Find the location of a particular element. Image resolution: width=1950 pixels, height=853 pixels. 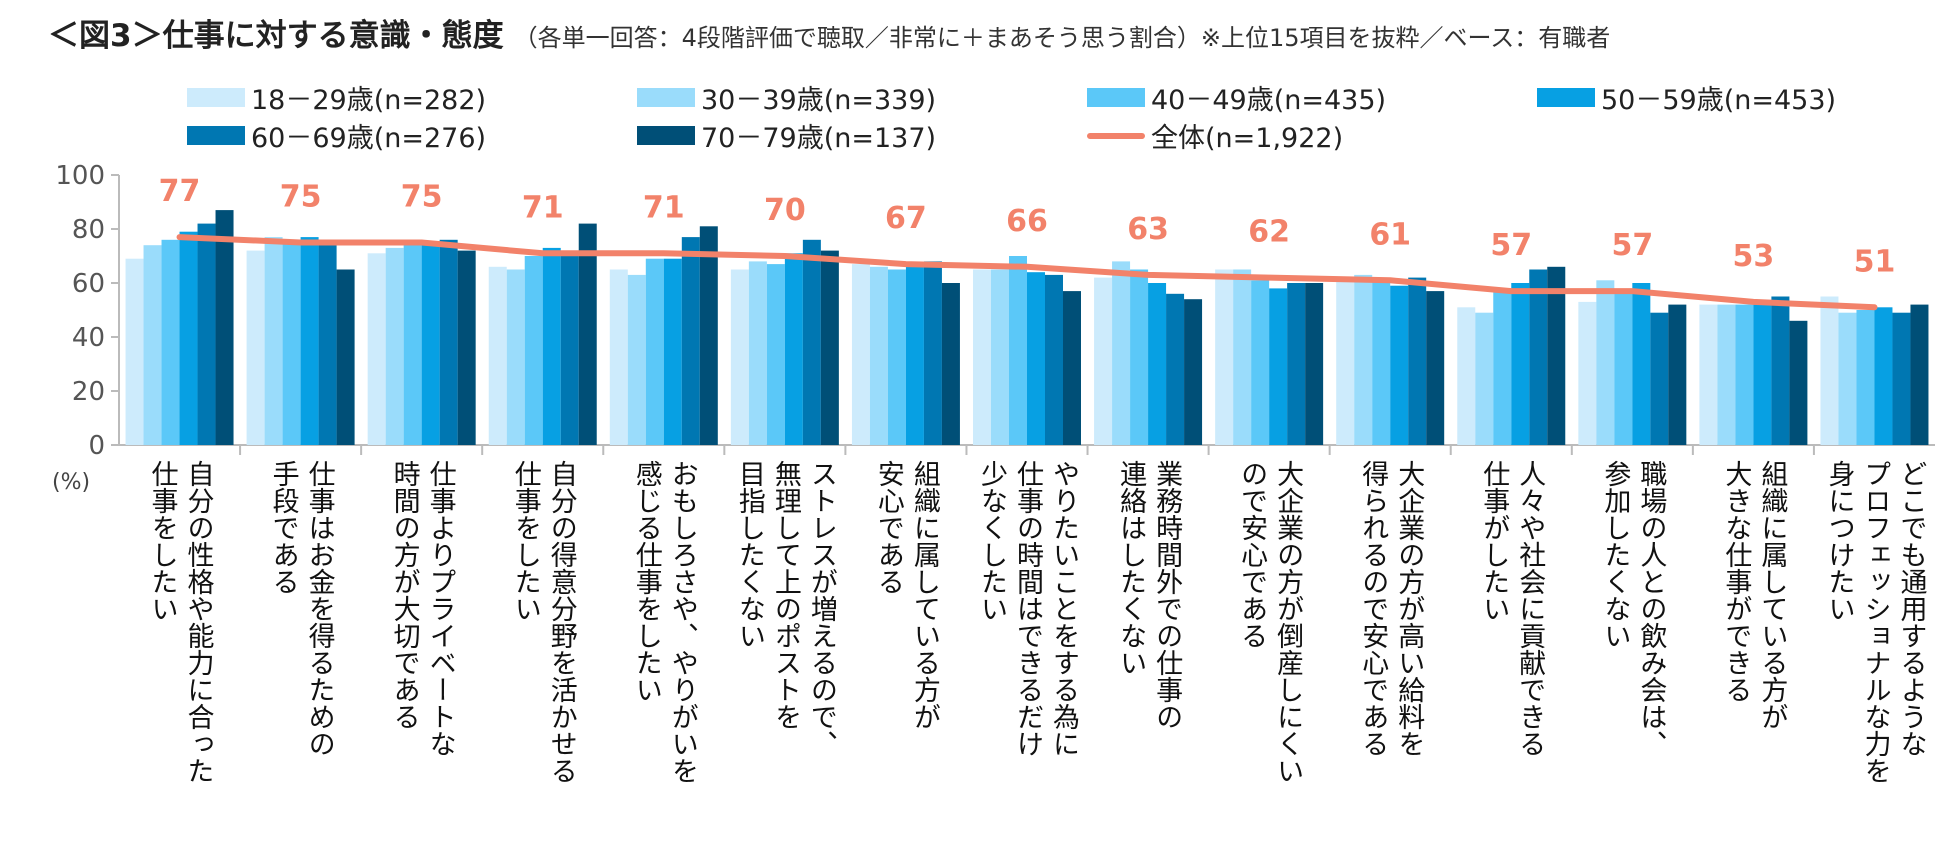

total-line is located at coordinates (1027, 272).